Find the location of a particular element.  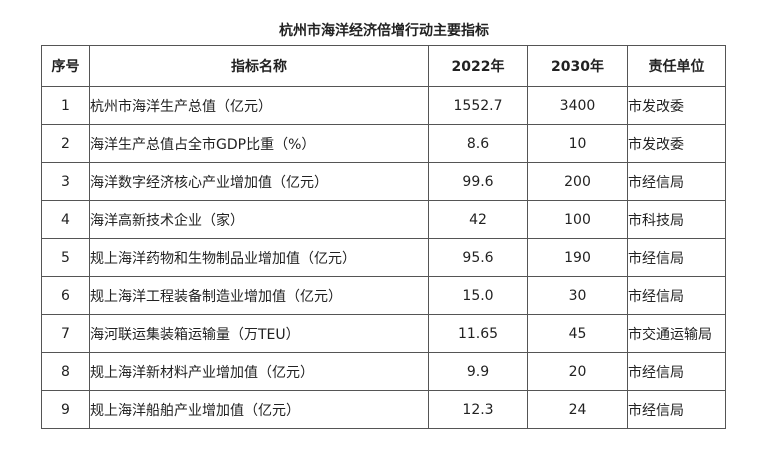

row-value-2022: 9.9 is located at coordinates (478, 371).